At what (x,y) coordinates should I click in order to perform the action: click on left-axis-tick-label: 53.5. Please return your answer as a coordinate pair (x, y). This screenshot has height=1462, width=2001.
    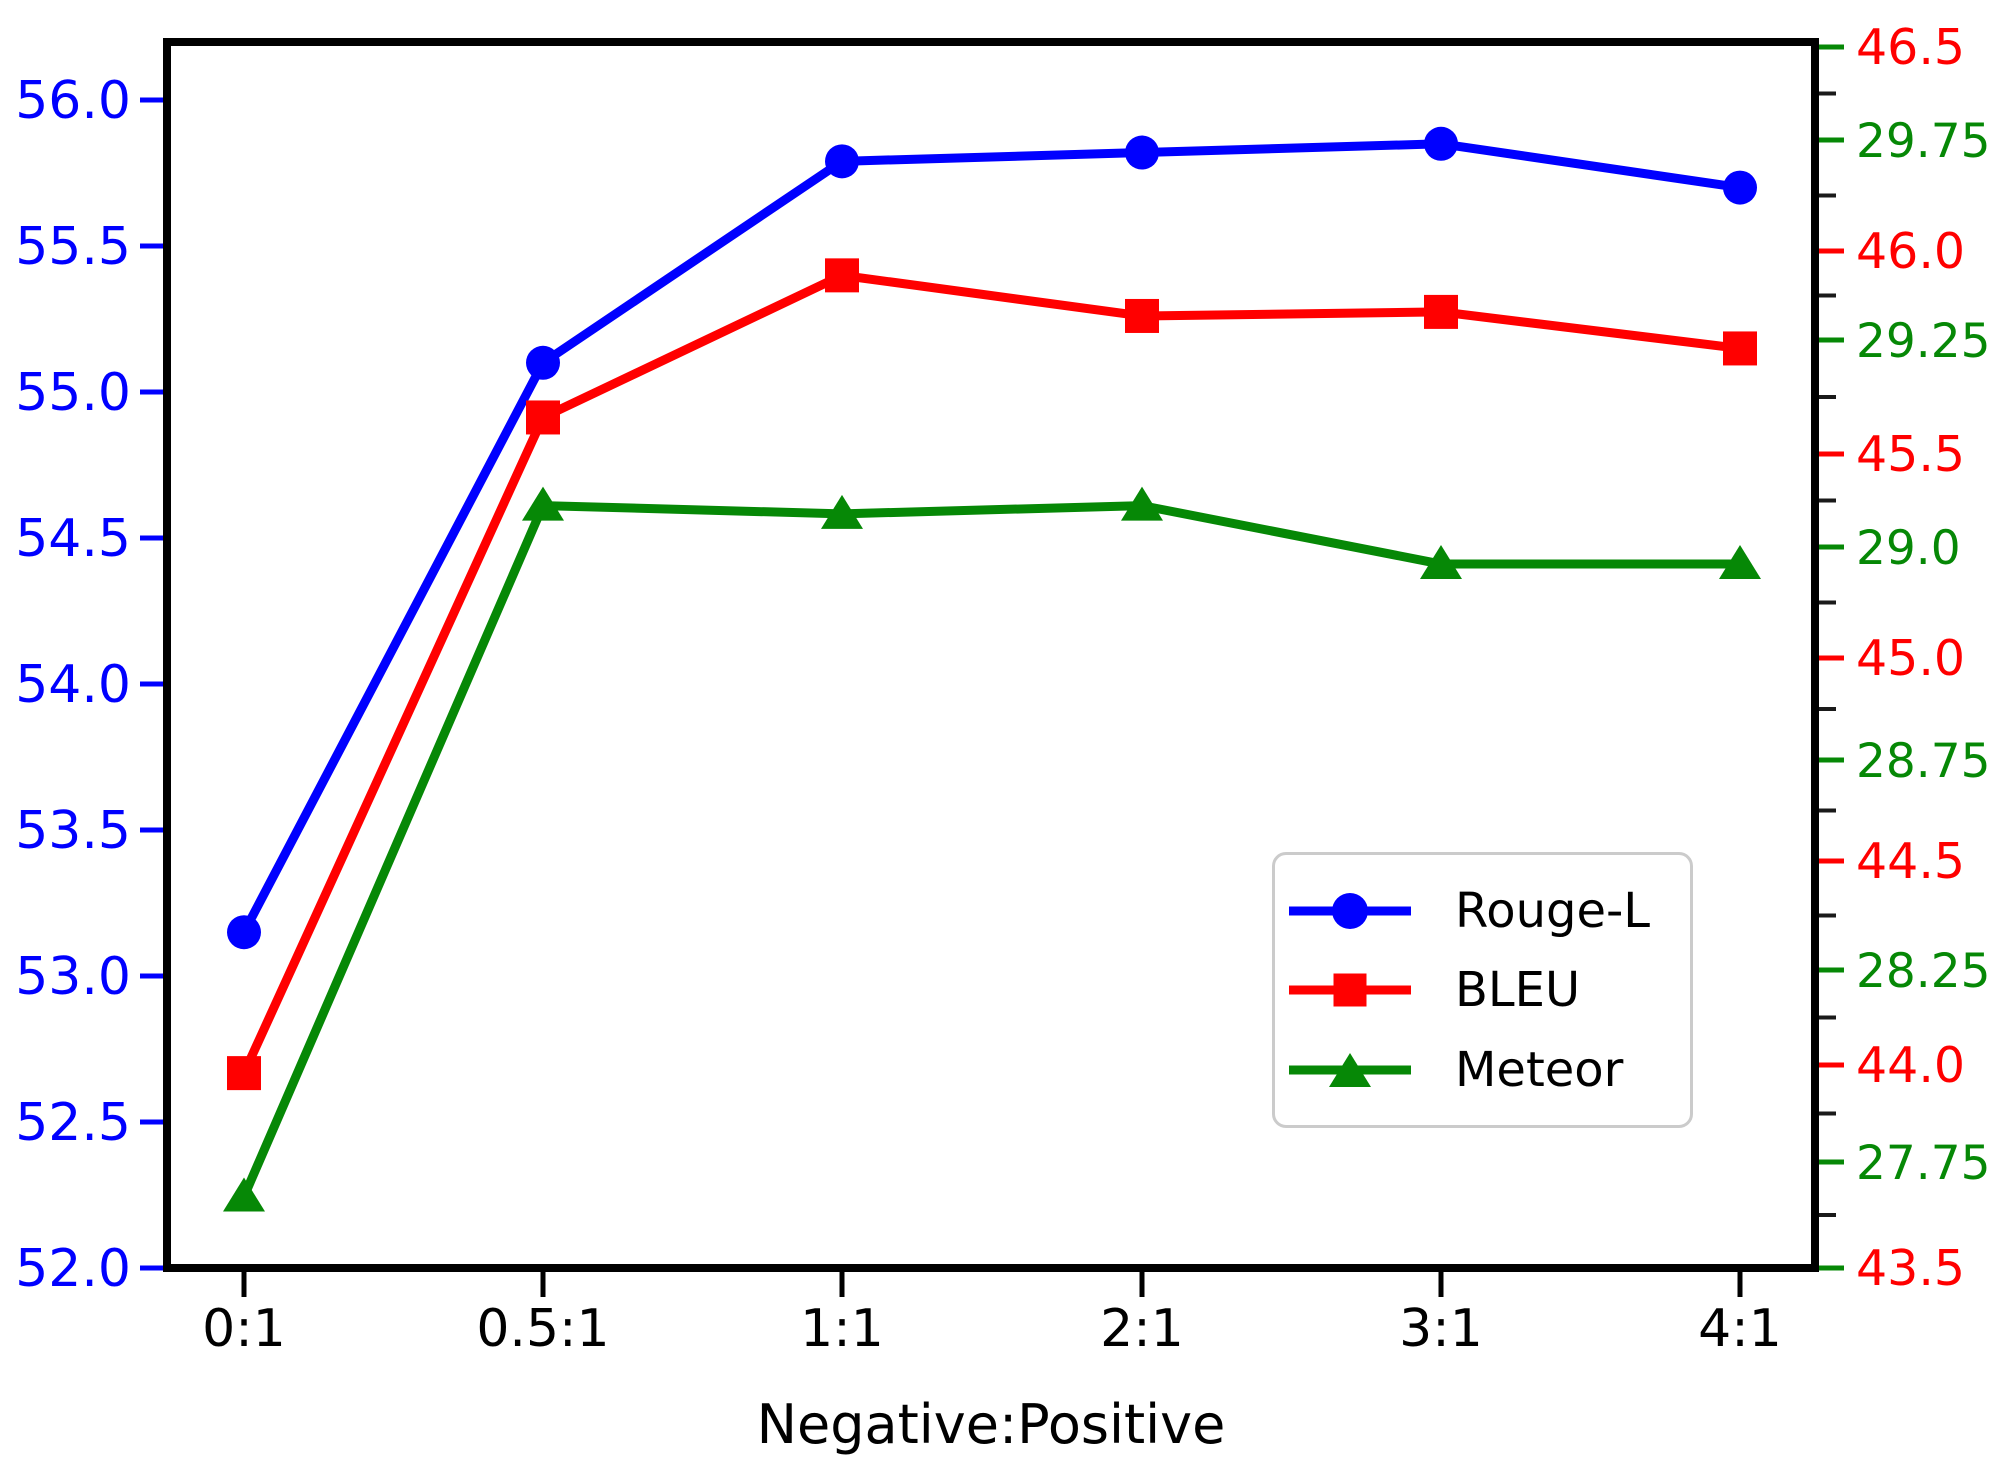
    Looking at the image, I should click on (73, 831).